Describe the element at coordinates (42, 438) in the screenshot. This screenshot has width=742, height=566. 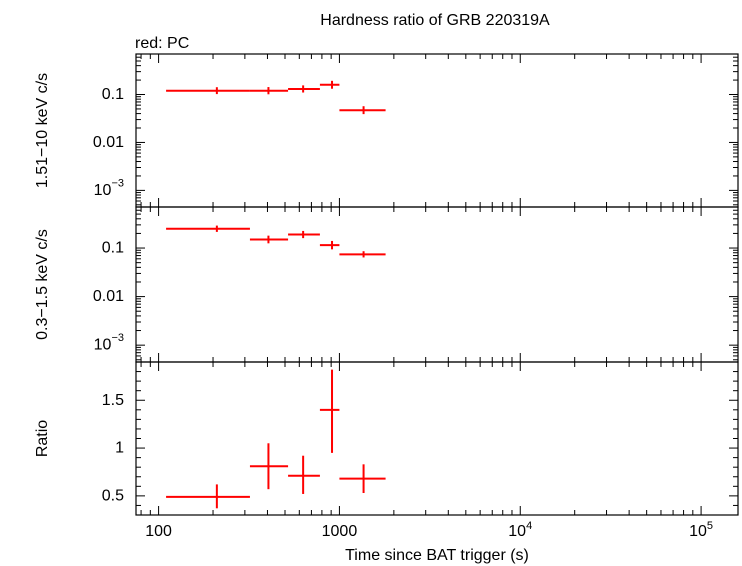
I see `y-axis-label-ratio: Ratio` at that location.